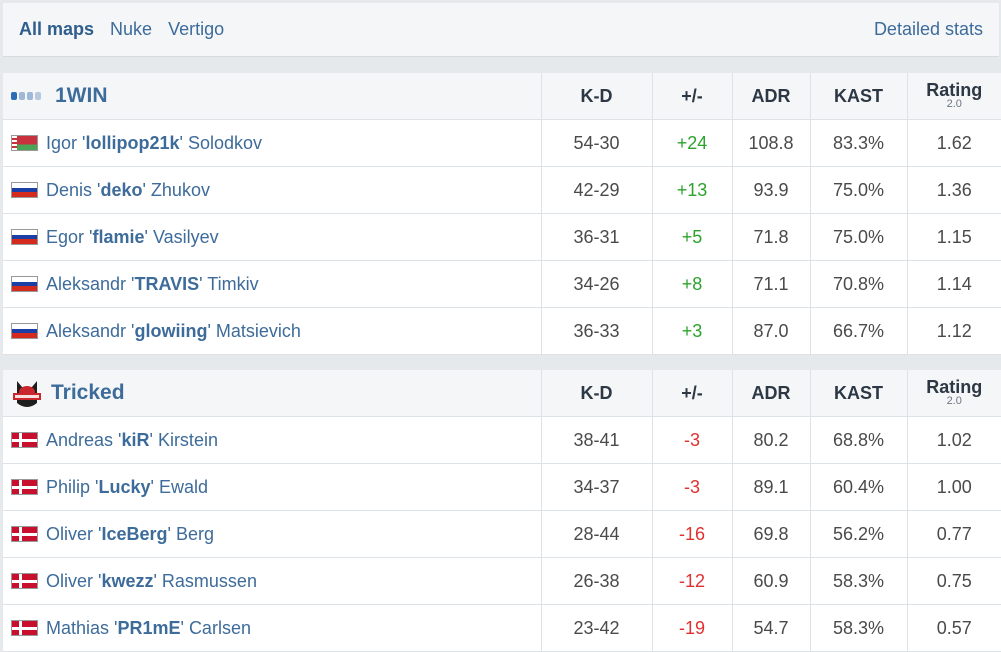 This screenshot has height=652, width=1001. I want to click on table-header-row: Tricked K-D +/- ADR KAST Rating 2.0, so click(502, 393).